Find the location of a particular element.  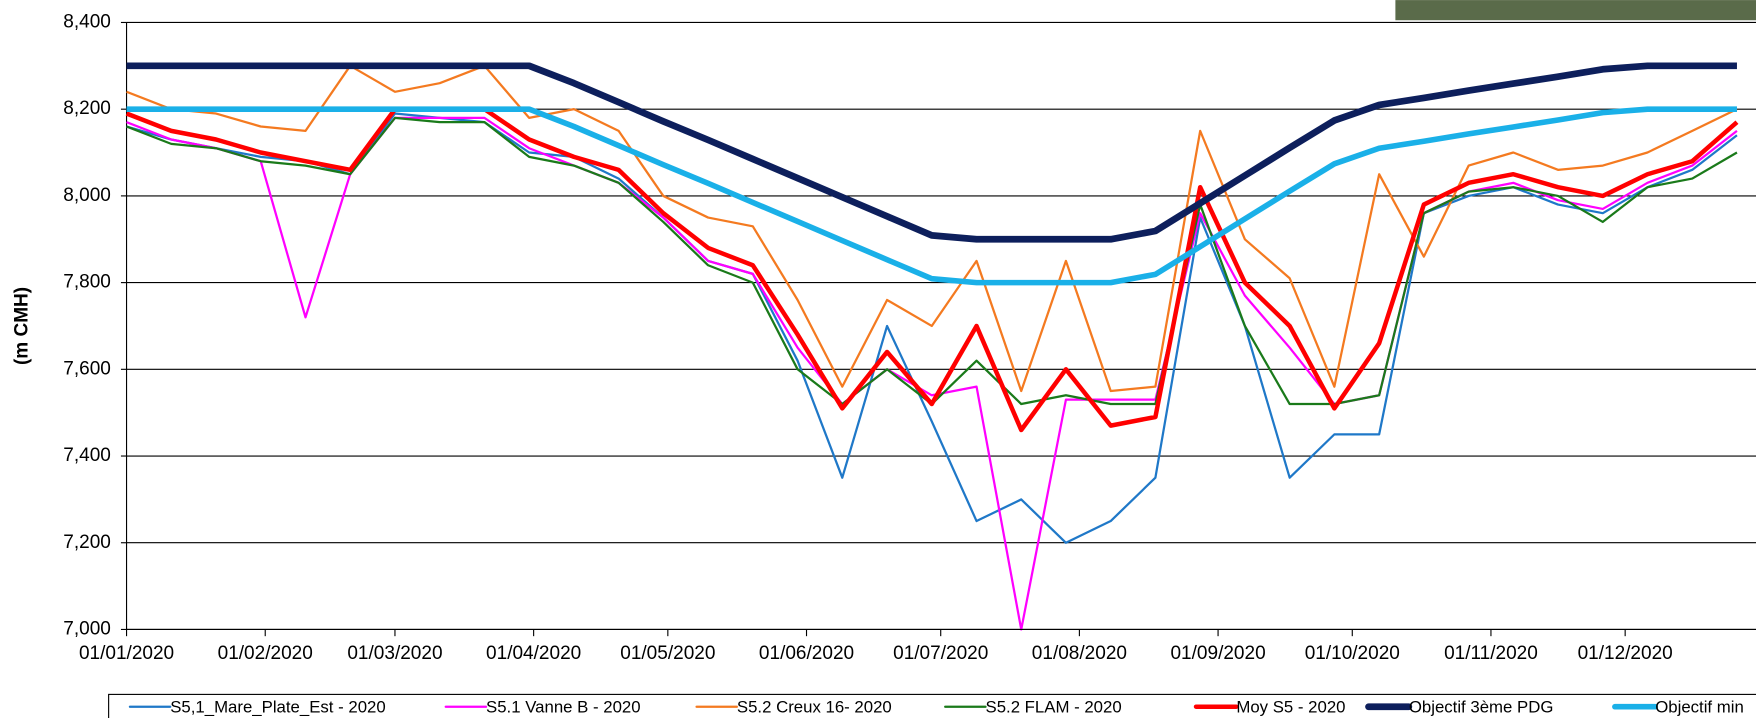

y-tick-label: 8,000 is located at coordinates (87, 195).